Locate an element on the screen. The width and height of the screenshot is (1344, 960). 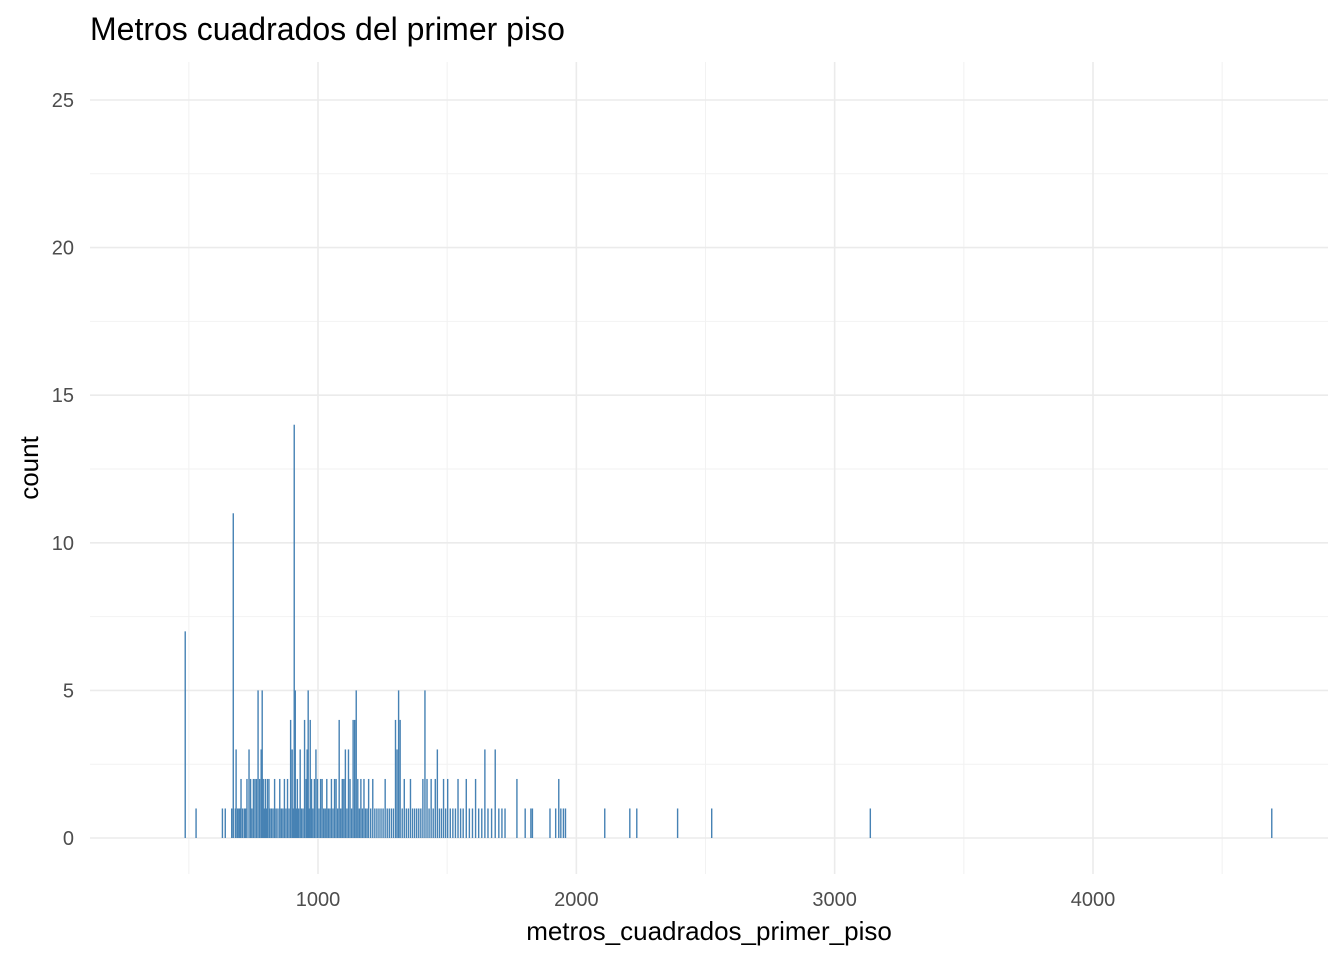
y-tick-label: 10 is located at coordinates (63, 544).